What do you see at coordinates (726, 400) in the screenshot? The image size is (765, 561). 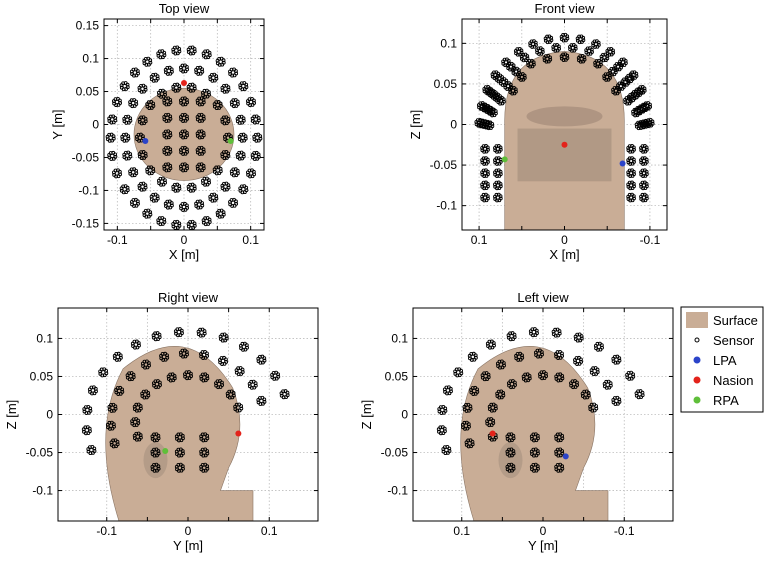 I see `legend-label: RPA` at bounding box center [726, 400].